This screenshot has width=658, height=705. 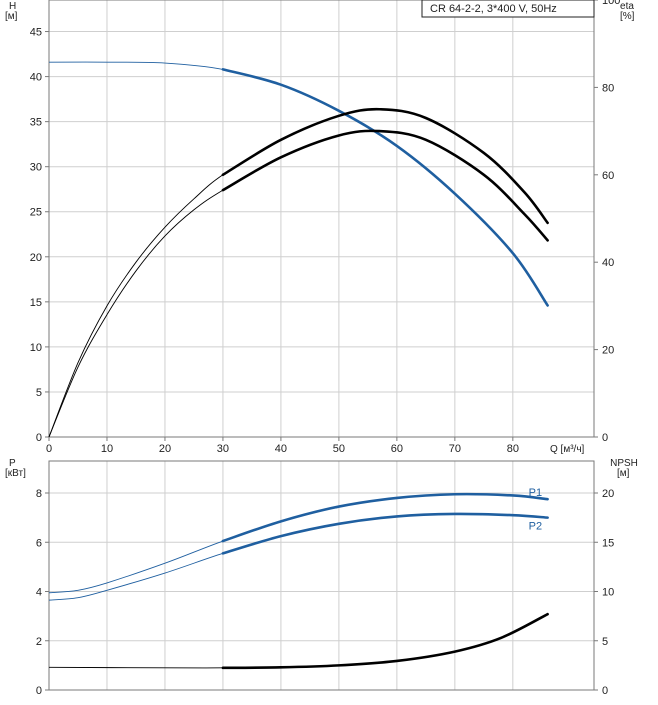 What do you see at coordinates (493, 9) in the screenshot?
I see `title-box-text: CR 64-2-2, 3*400 V, 50Hz` at bounding box center [493, 9].